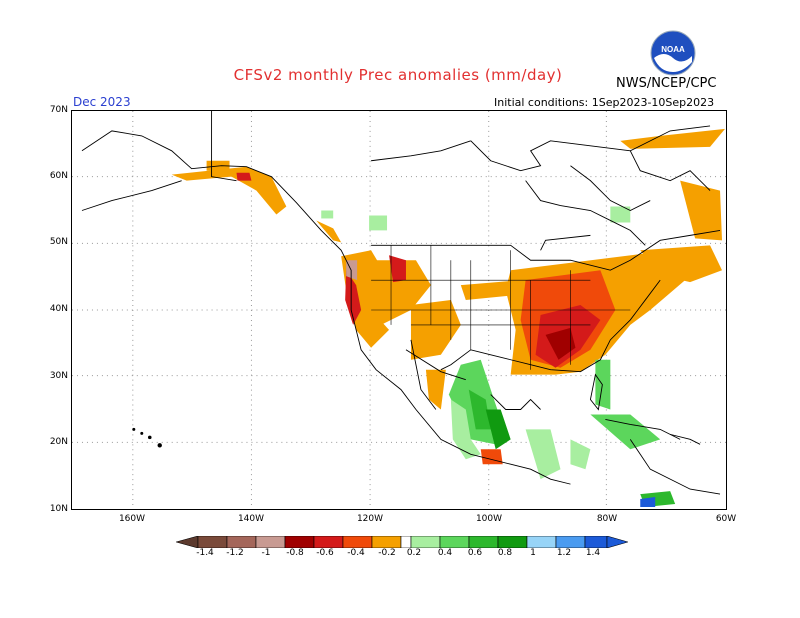 The height and width of the screenshot is (618, 800). Describe the element at coordinates (251, 519) in the screenshot. I see `lon-label: 140W` at that location.